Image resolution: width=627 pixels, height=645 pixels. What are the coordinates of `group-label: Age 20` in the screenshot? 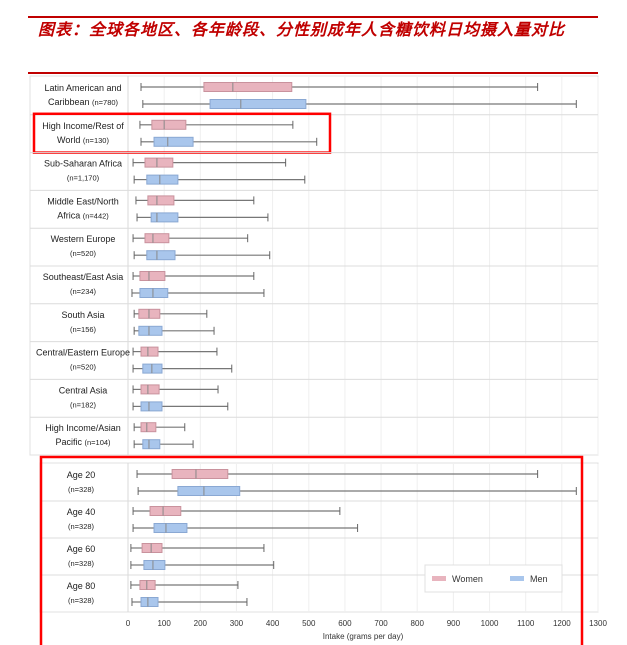 It's located at (81, 475).